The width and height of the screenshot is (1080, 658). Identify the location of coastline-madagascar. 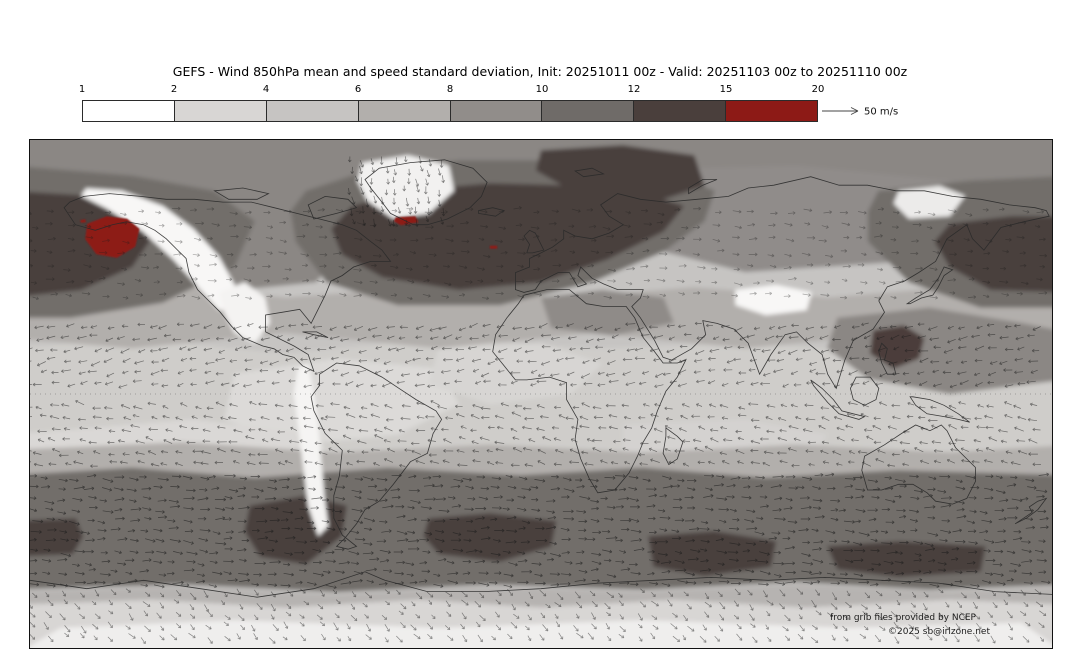
(673, 446).